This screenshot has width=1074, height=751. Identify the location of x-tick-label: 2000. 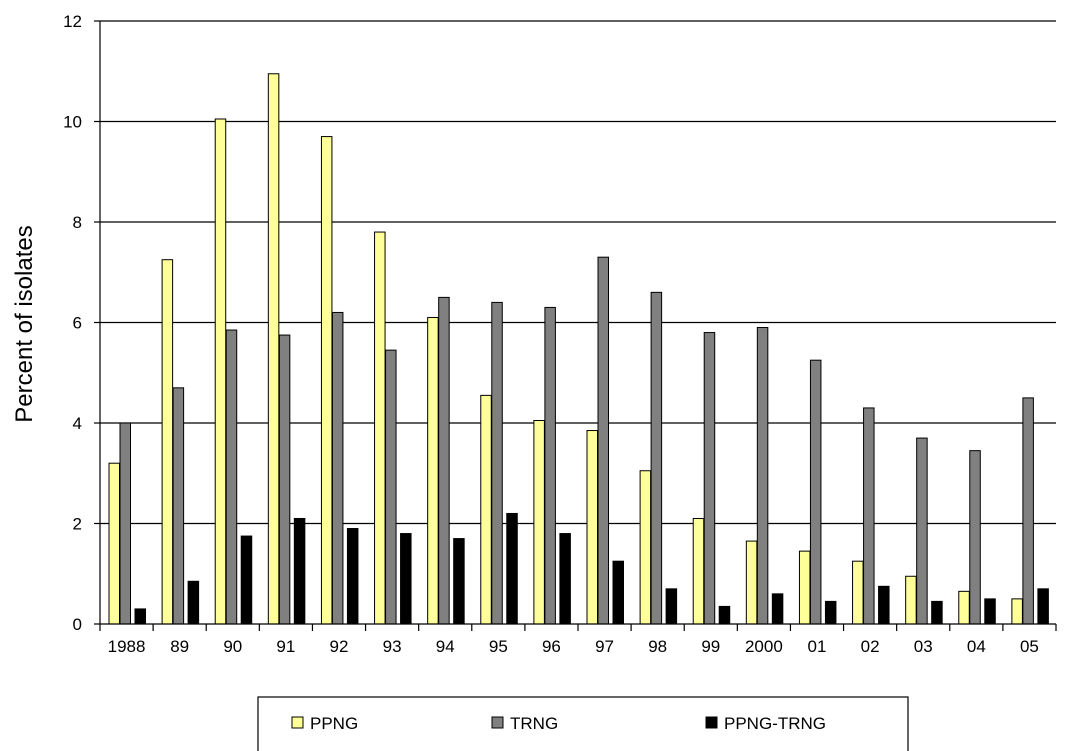
(764, 646).